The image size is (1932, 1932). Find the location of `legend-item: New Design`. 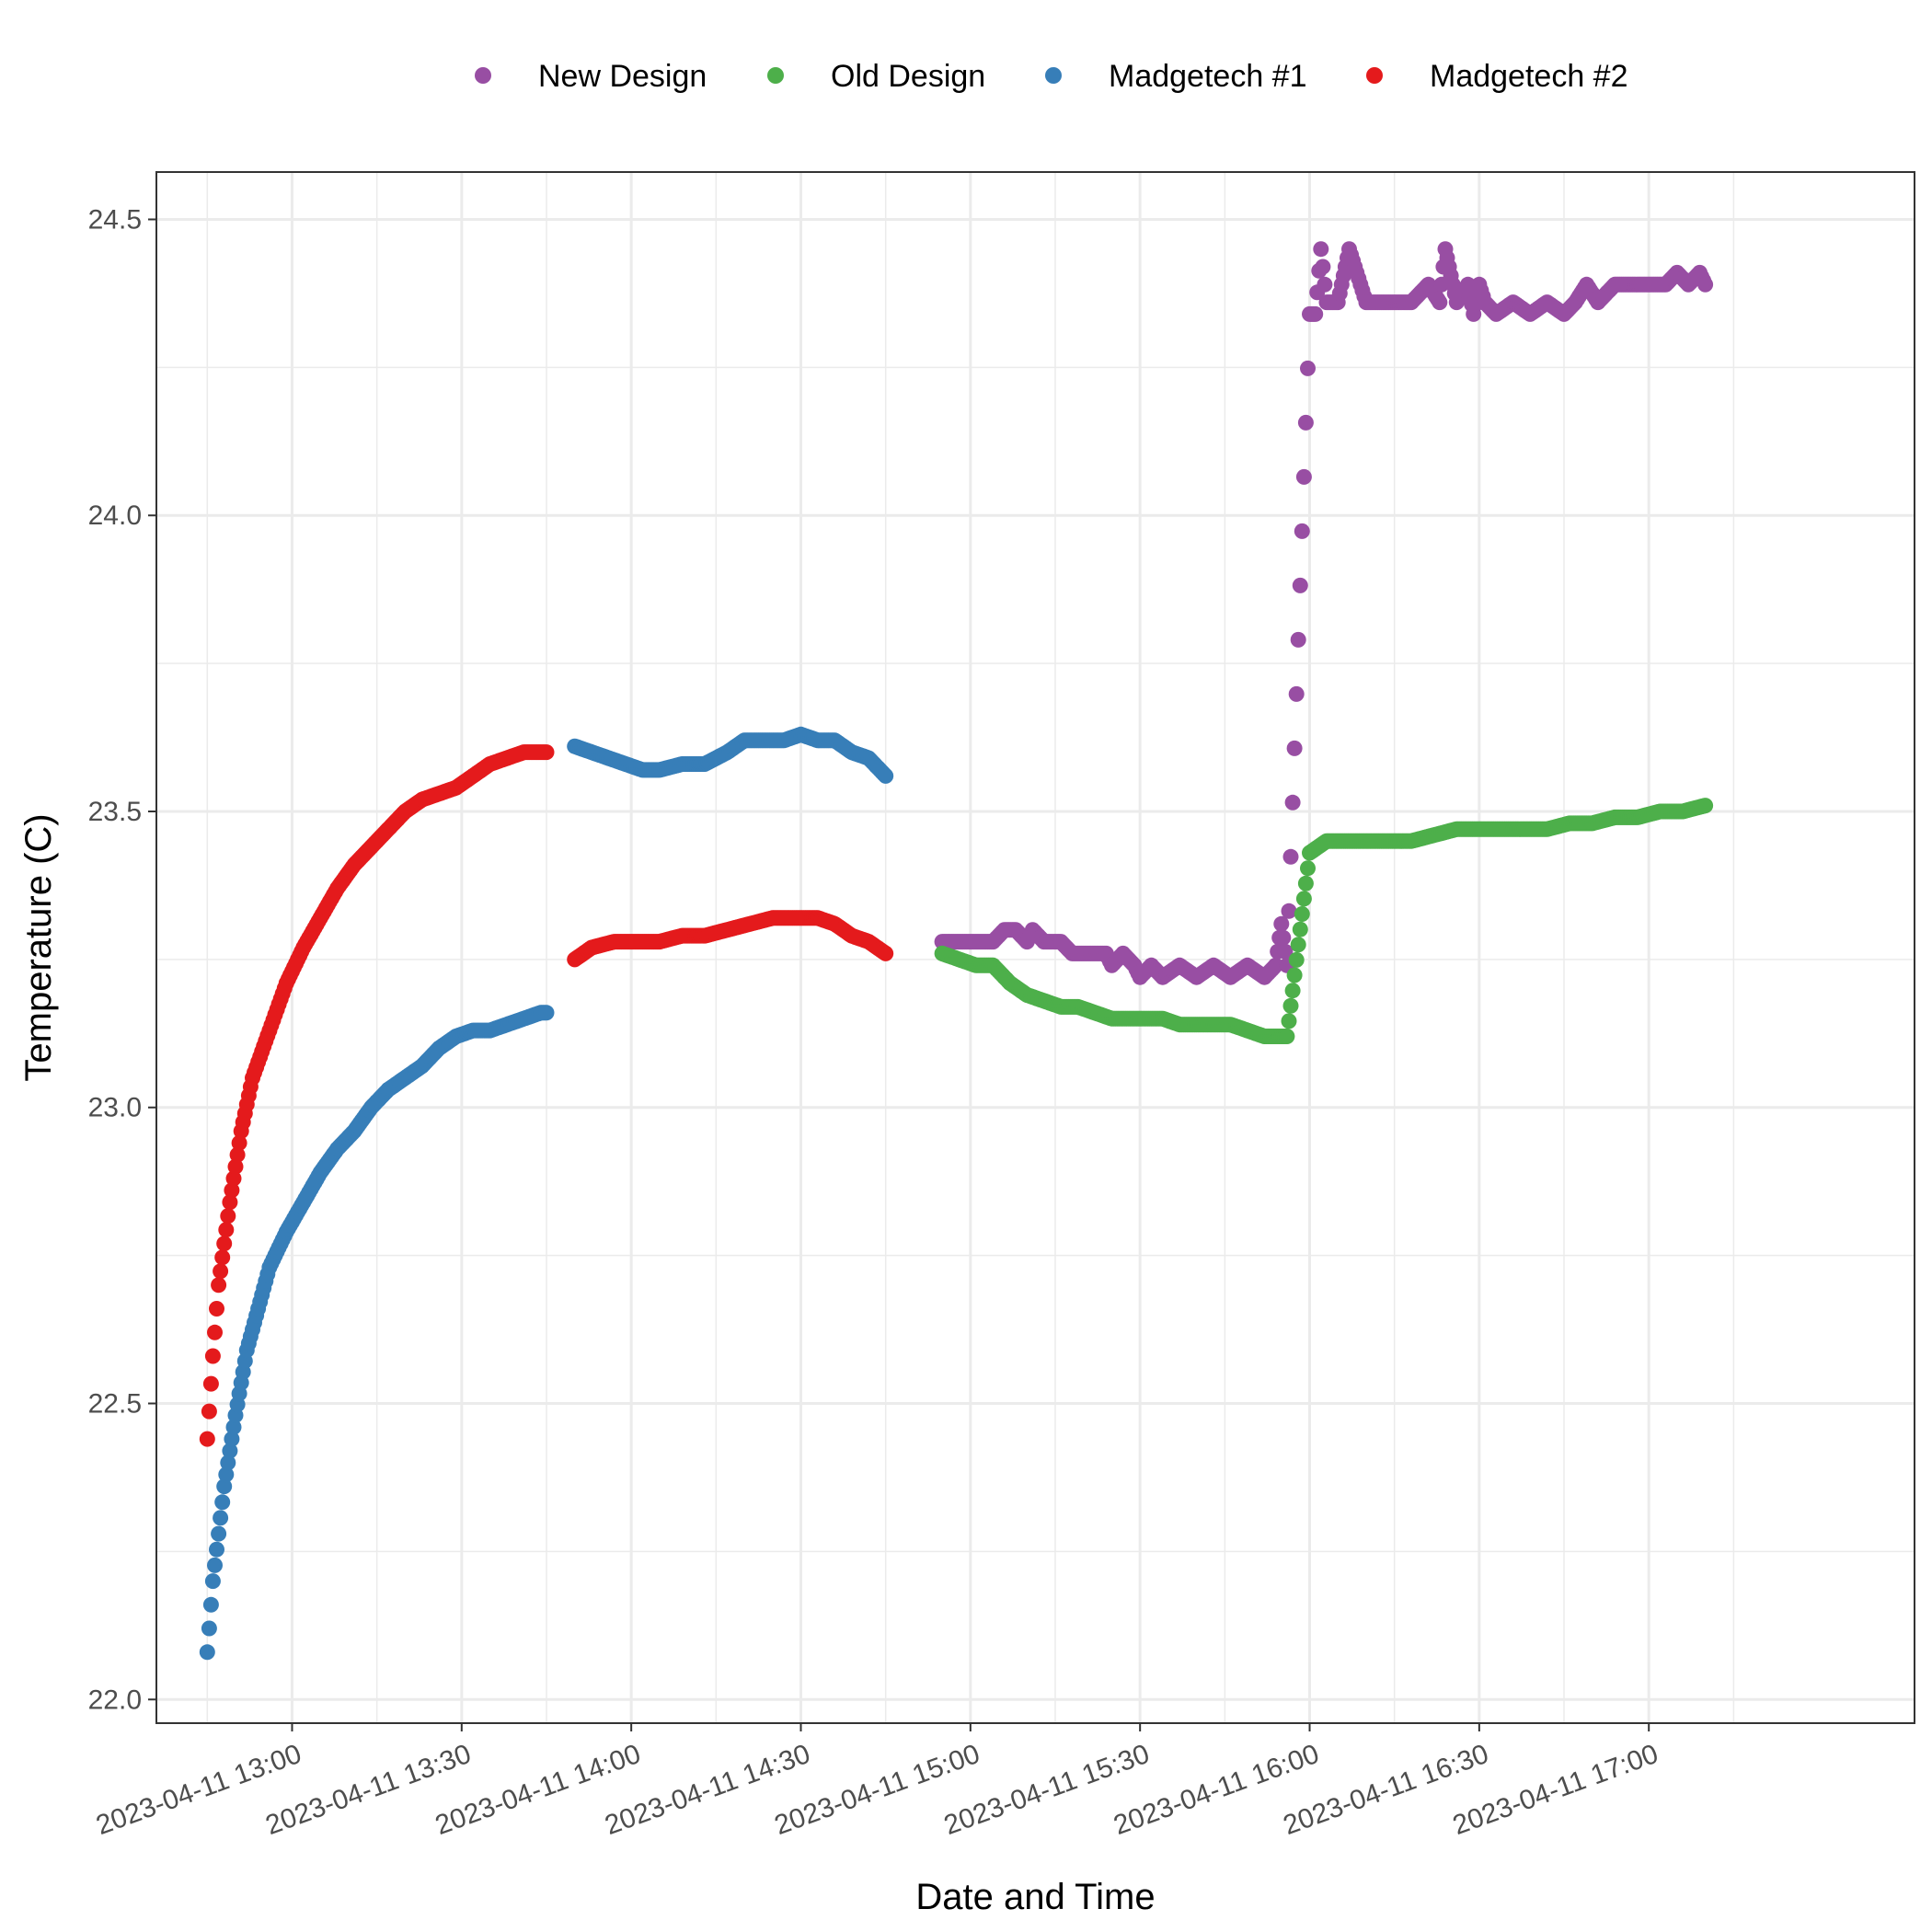

legend-item: New Design is located at coordinates (591, 76).